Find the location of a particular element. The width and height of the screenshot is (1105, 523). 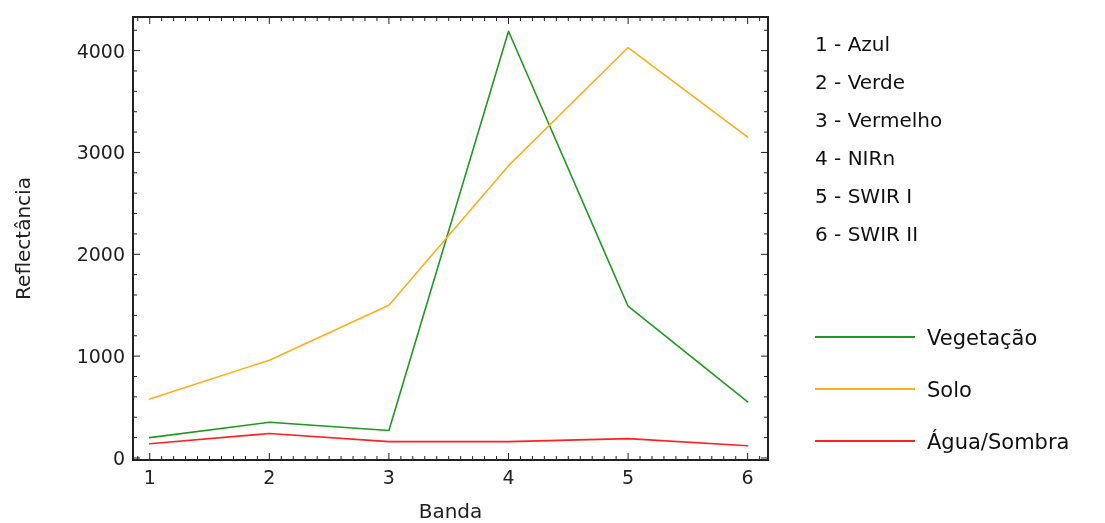

x-tick-label: 3 is located at coordinates (388, 477).